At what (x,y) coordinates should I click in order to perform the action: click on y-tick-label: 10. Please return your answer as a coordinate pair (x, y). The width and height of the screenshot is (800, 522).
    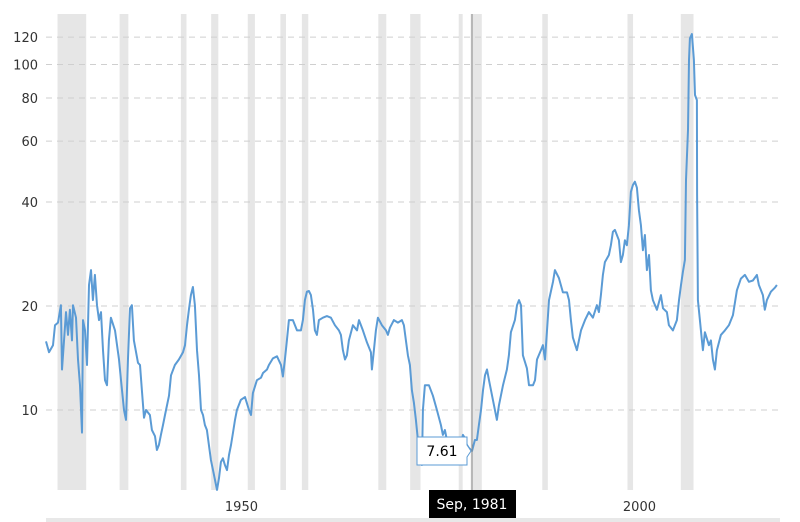
    Looking at the image, I should click on (29, 411).